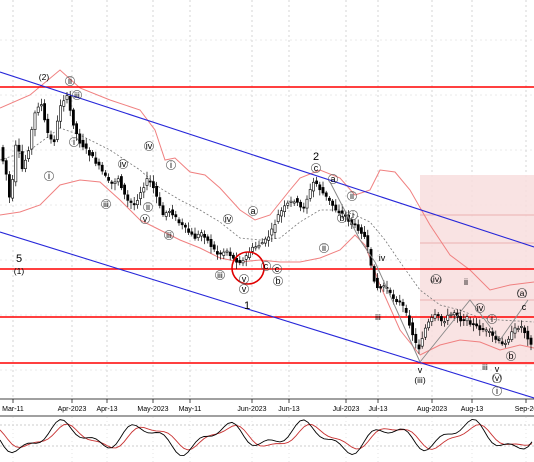  I want to click on wave-label: 2, so click(316, 157).